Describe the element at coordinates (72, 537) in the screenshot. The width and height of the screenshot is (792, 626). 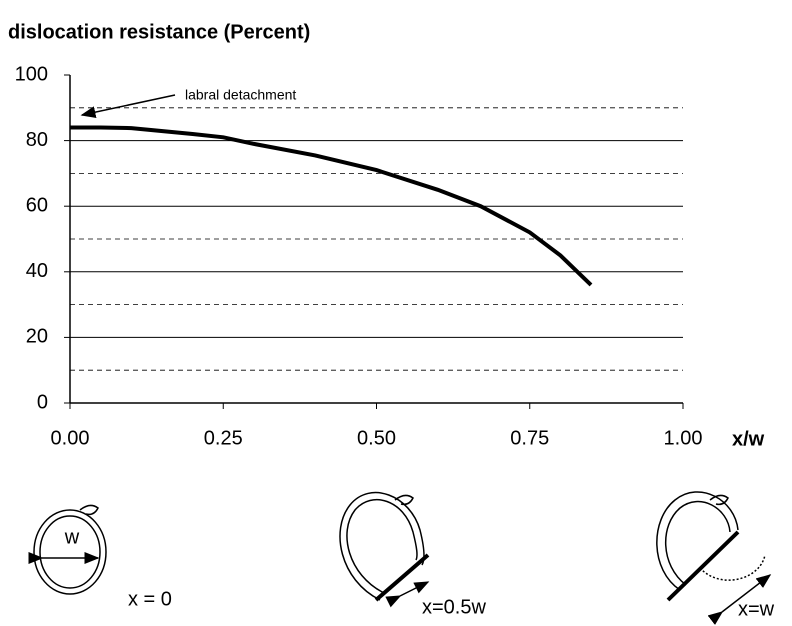
I see `diagram-dimension: w` at that location.